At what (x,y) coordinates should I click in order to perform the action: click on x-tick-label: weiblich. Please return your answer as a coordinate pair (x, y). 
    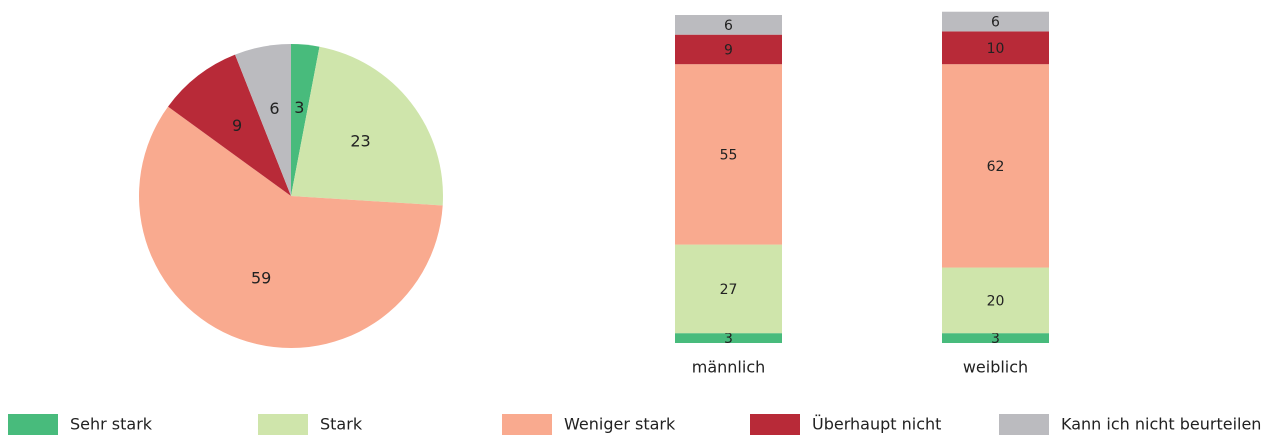
    Looking at the image, I should click on (995, 367).